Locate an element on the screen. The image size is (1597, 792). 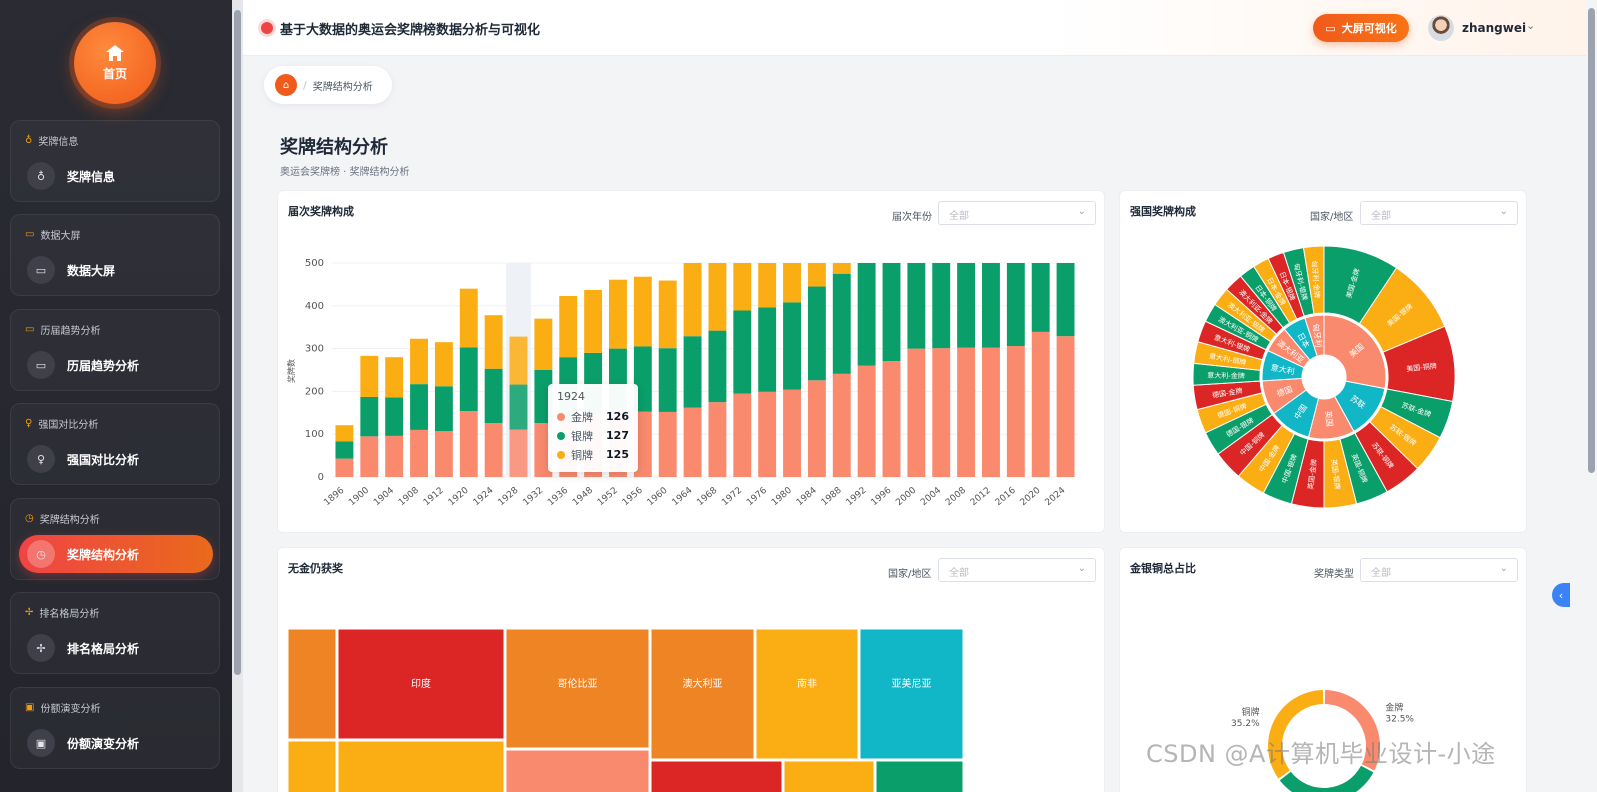
page-scrollbar is located at coordinates (1591, 396).